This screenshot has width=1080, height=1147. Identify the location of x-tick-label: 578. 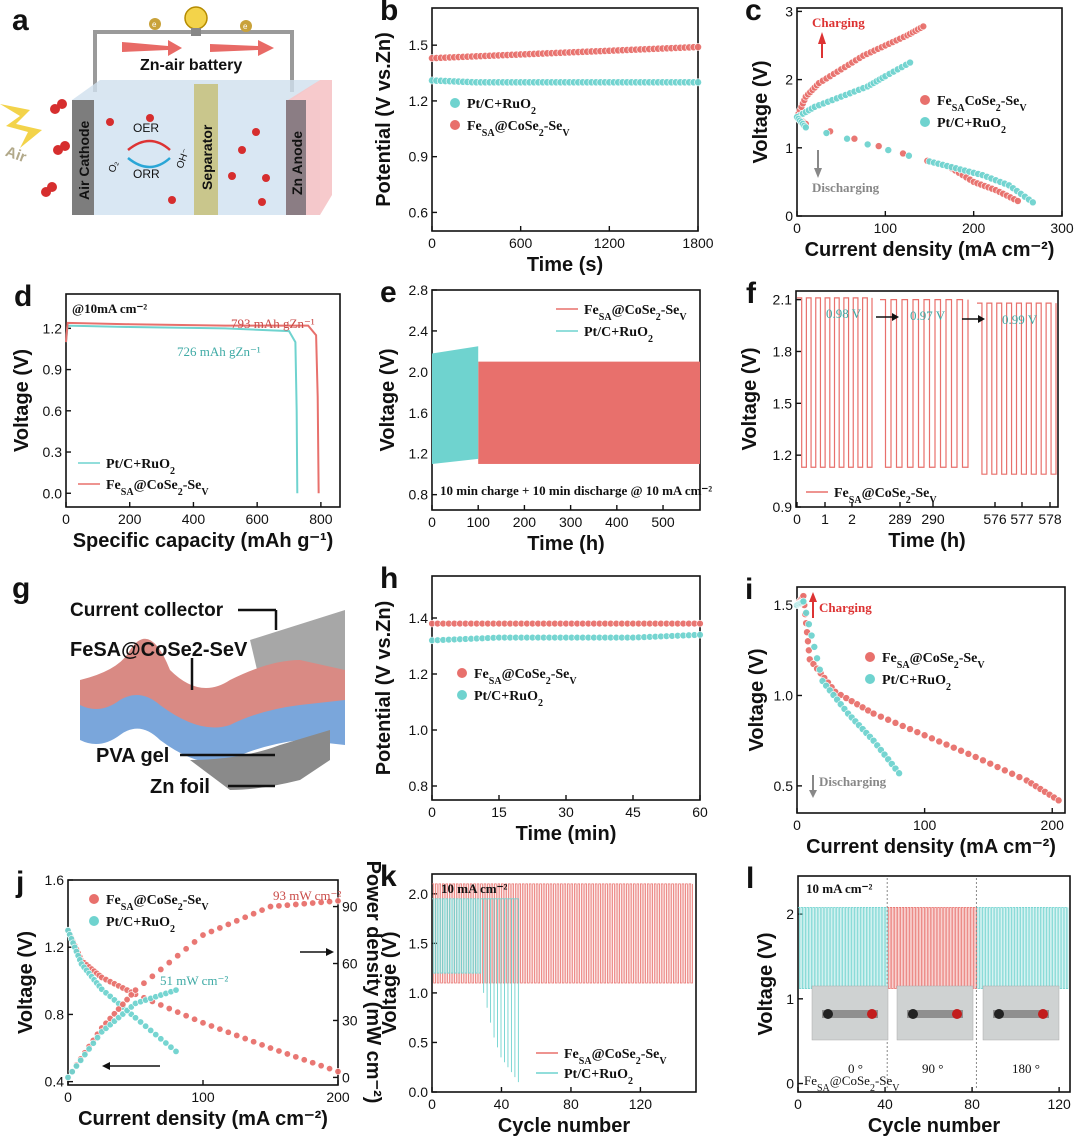
(1050, 519).